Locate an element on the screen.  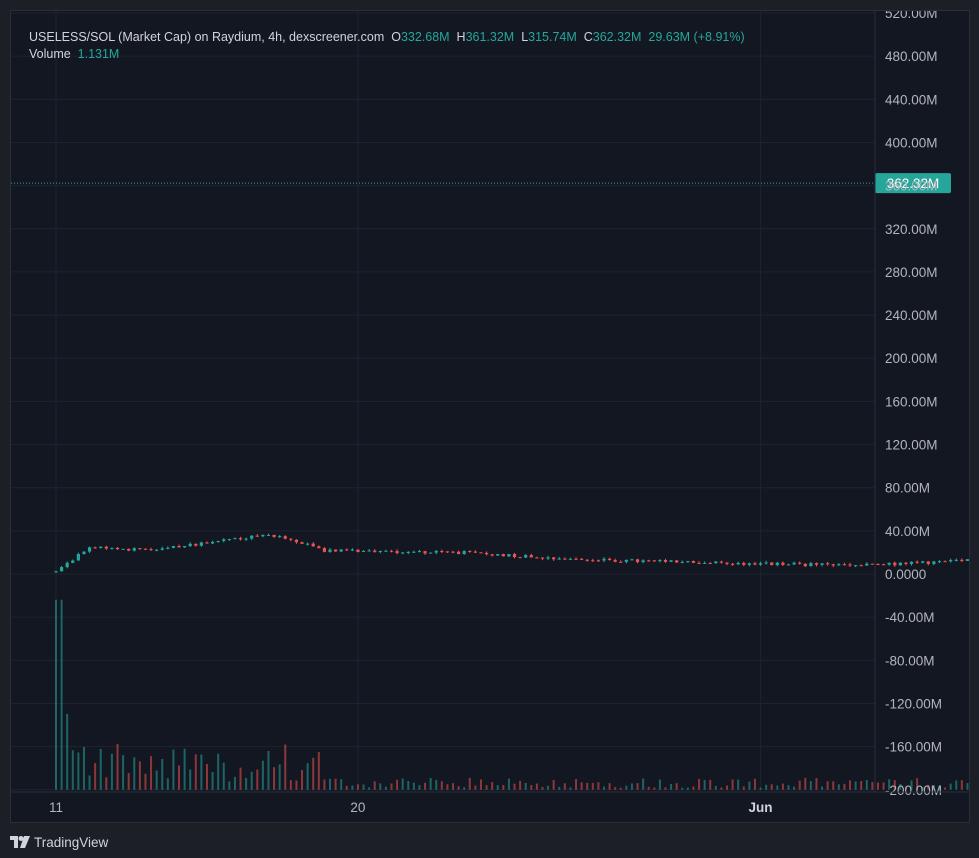
y-tick-label: -160.00M is located at coordinates (913, 747).